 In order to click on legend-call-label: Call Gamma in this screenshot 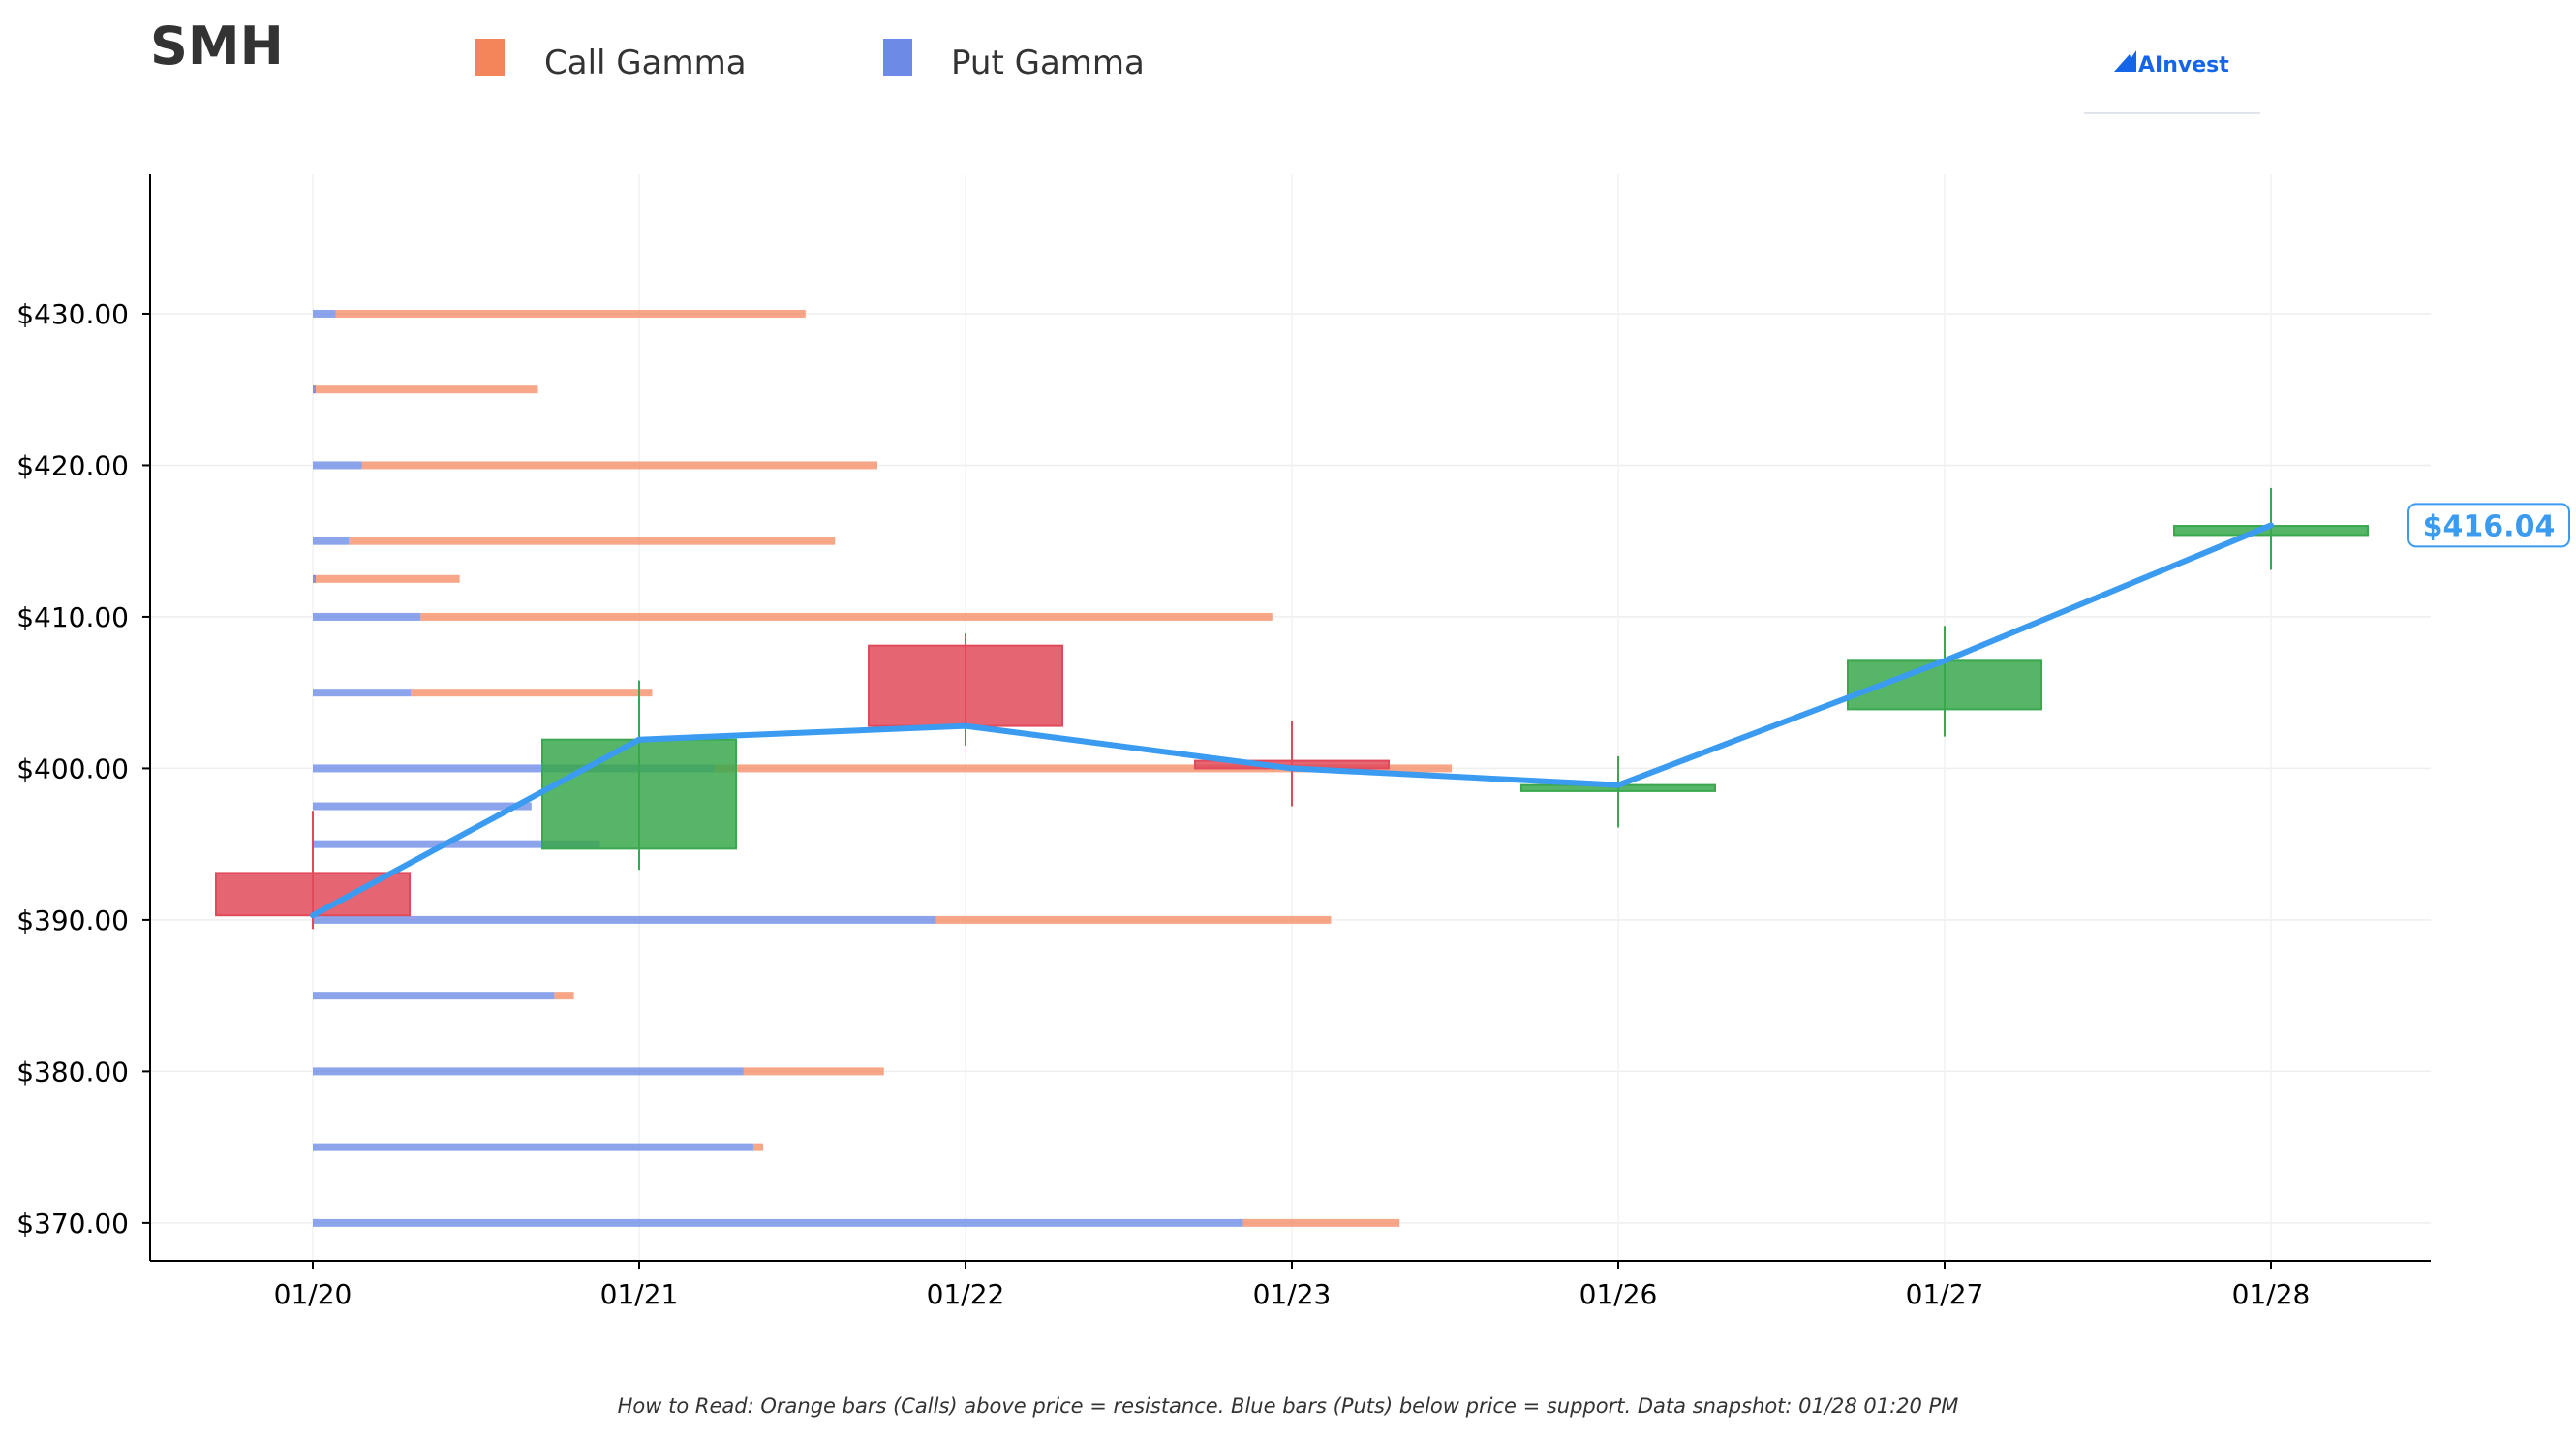, I will do `click(645, 63)`.